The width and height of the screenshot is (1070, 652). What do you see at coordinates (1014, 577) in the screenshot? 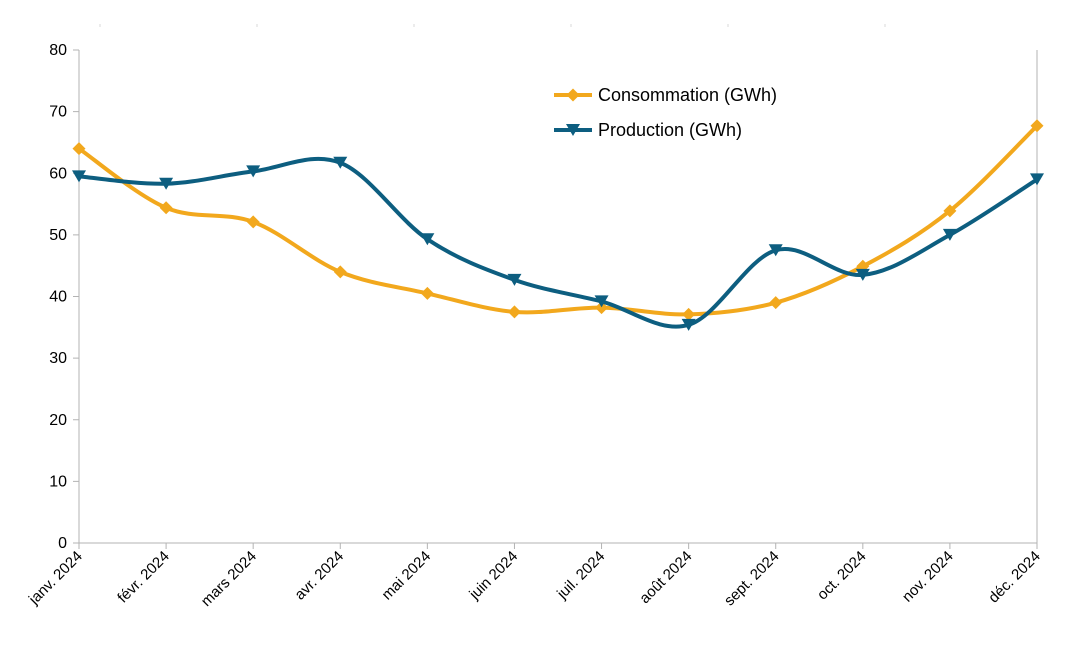
I see `x-tick-label: déc. 2024` at bounding box center [1014, 577].